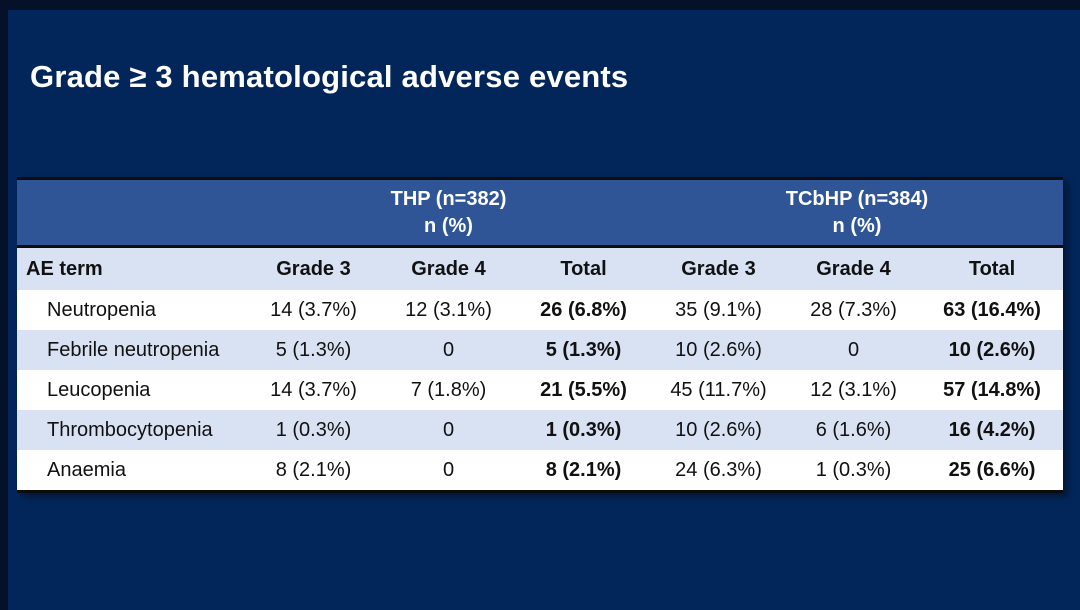  What do you see at coordinates (131, 350) in the screenshot?
I see `ae-term-cell: Febrile neutropenia` at bounding box center [131, 350].